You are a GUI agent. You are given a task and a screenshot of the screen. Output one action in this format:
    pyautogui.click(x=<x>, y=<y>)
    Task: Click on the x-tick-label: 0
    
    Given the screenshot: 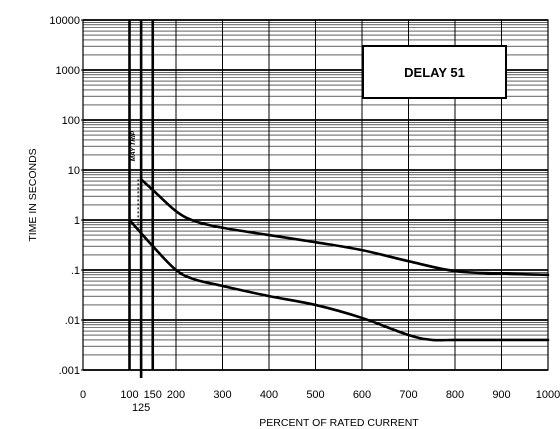 What is the action you would take?
    pyautogui.click(x=83, y=395)
    